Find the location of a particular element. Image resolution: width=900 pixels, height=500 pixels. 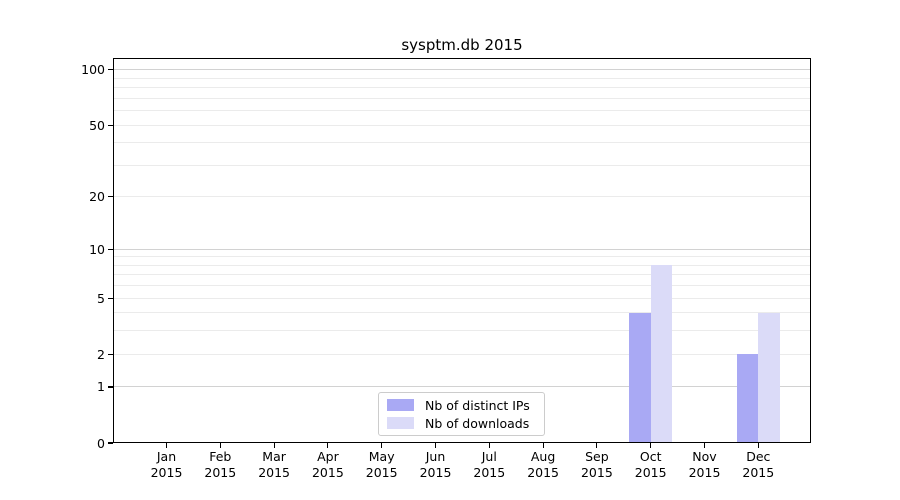

bar-downloads-oct is located at coordinates (661, 354).